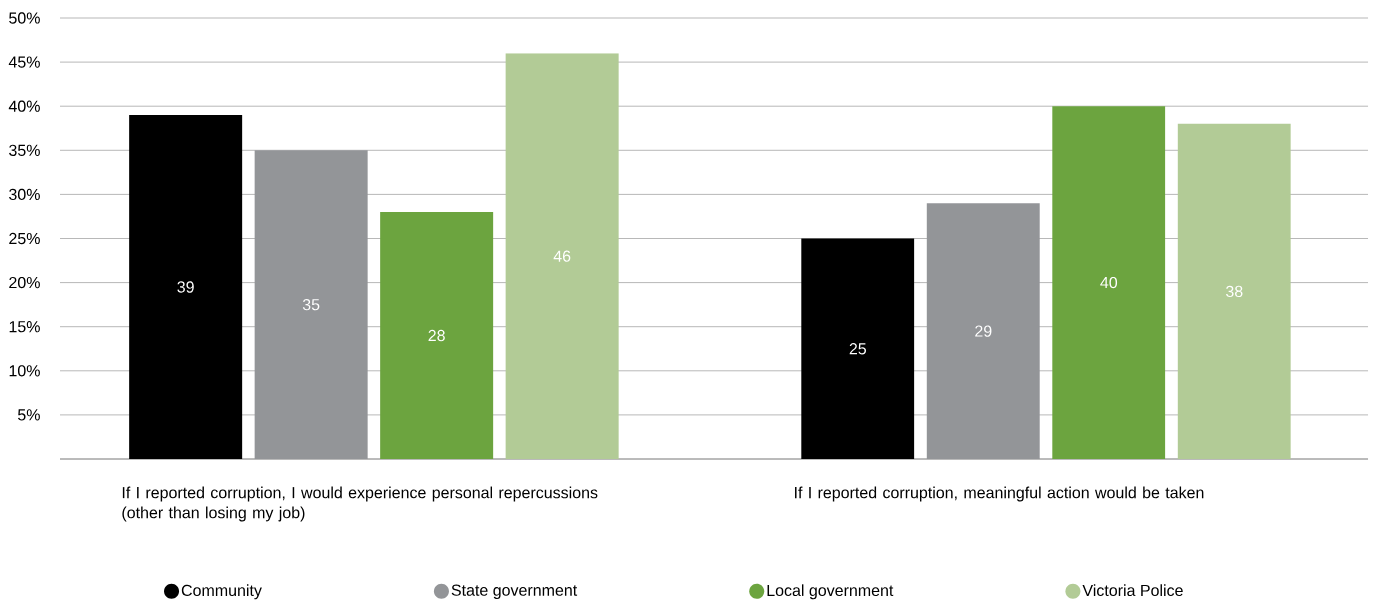 The width and height of the screenshot is (1381, 603). I want to click on y-tick-label: 15%, so click(24, 327).